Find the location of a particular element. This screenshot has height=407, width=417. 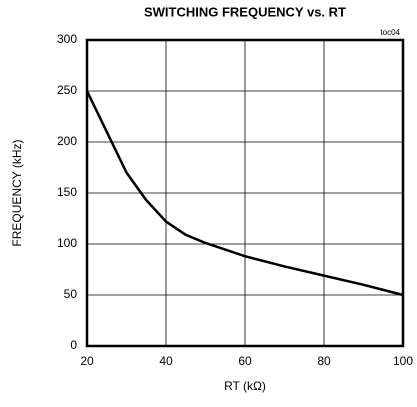

y-tick-label: 250 is located at coordinates (67, 90).